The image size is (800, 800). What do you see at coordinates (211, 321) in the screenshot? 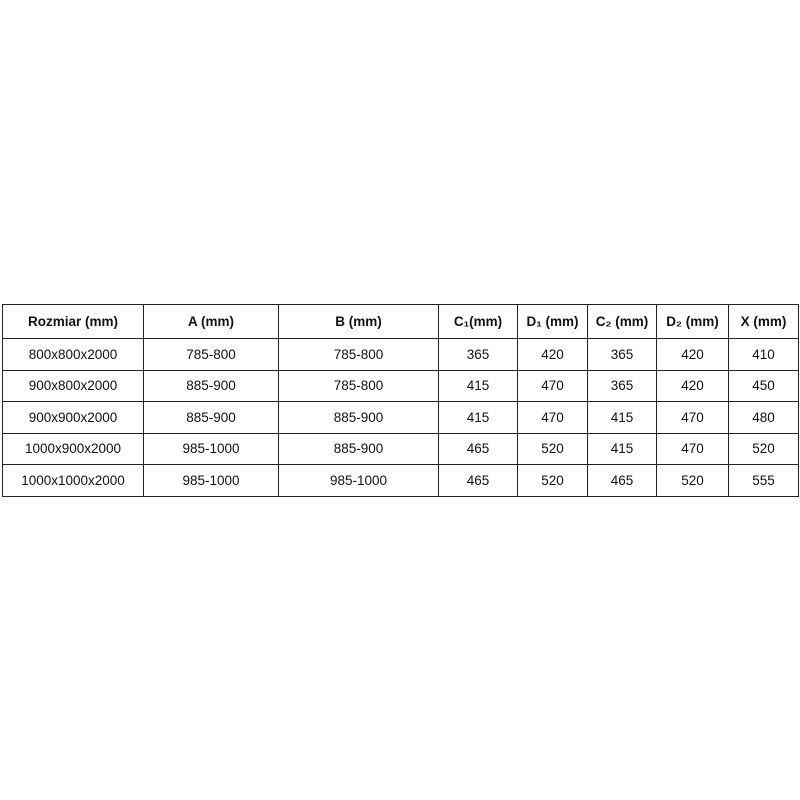
I see `column-header: A (mm)` at bounding box center [211, 321].